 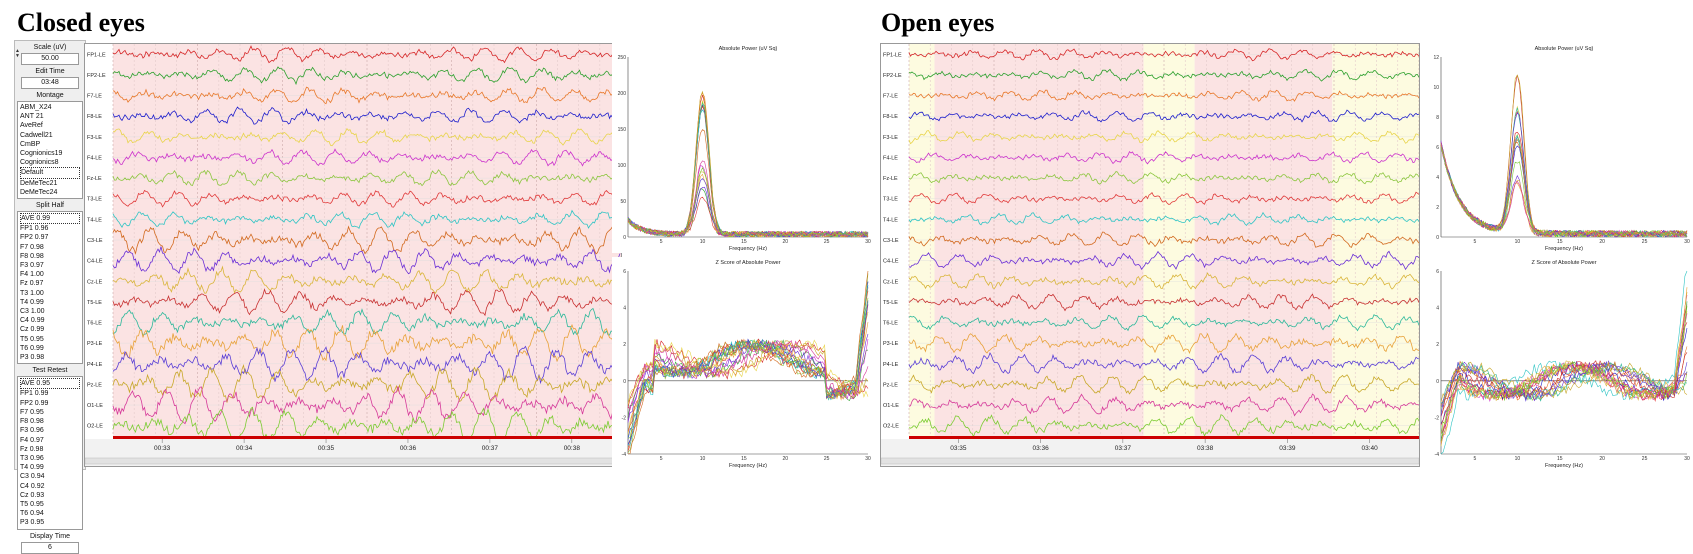 What do you see at coordinates (32, 495) in the screenshot?
I see `test-retest-item: Cz 0.93` at bounding box center [32, 495].